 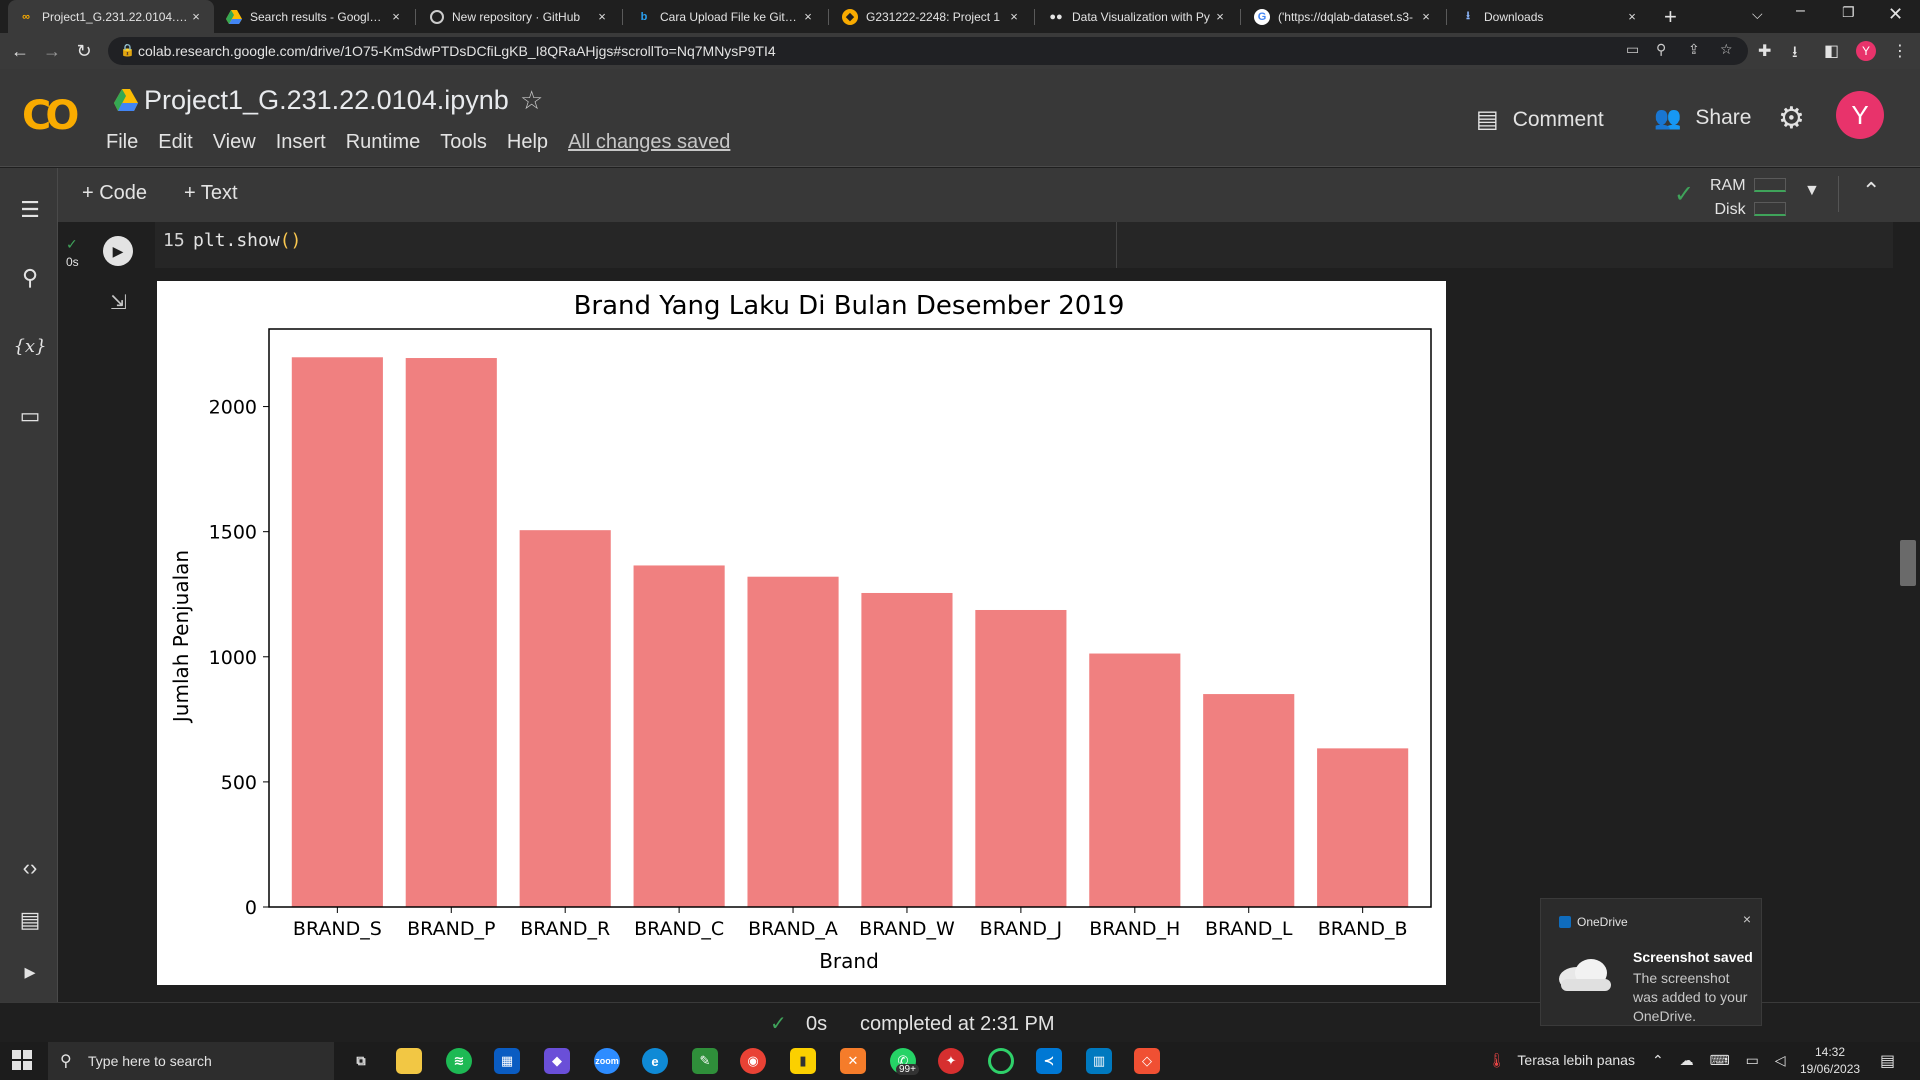 What do you see at coordinates (1848, 12) in the screenshot?
I see `restore-icon: ❐` at bounding box center [1848, 12].